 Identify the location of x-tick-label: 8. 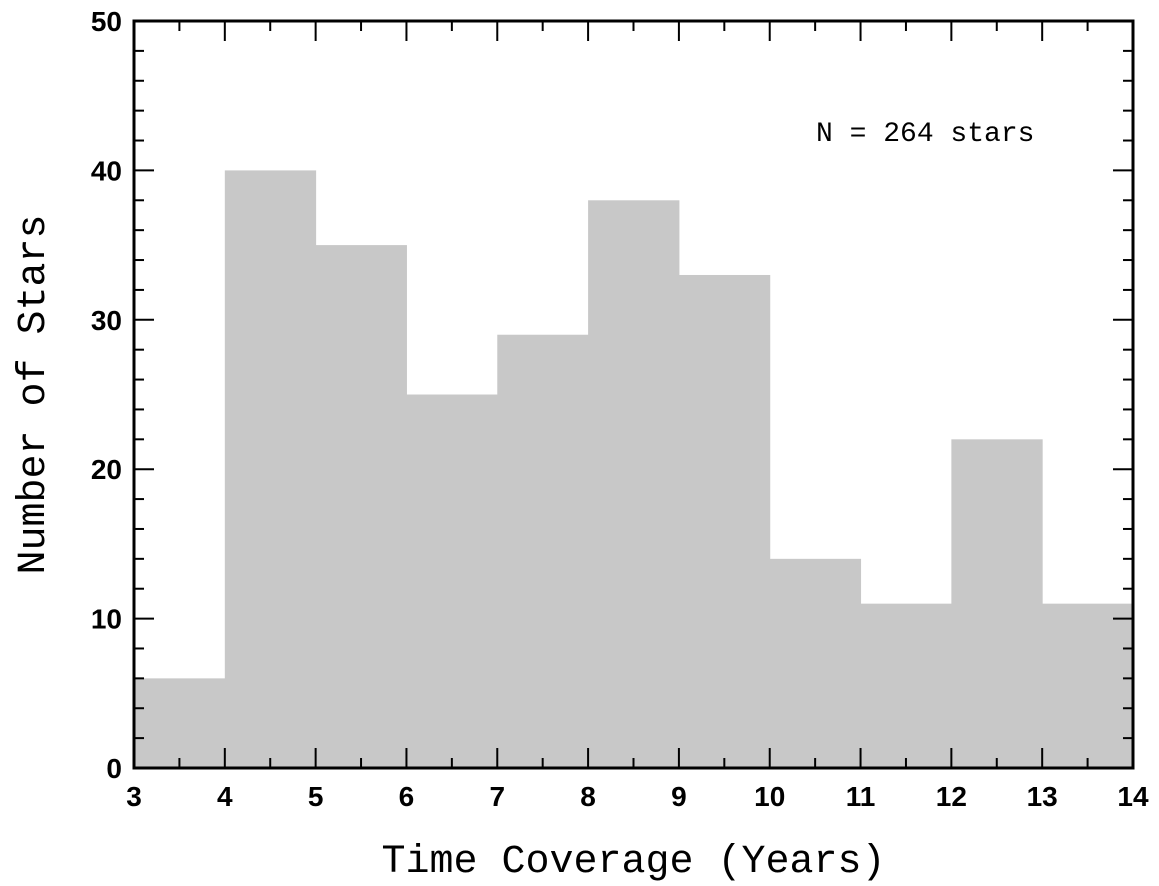
(588, 796).